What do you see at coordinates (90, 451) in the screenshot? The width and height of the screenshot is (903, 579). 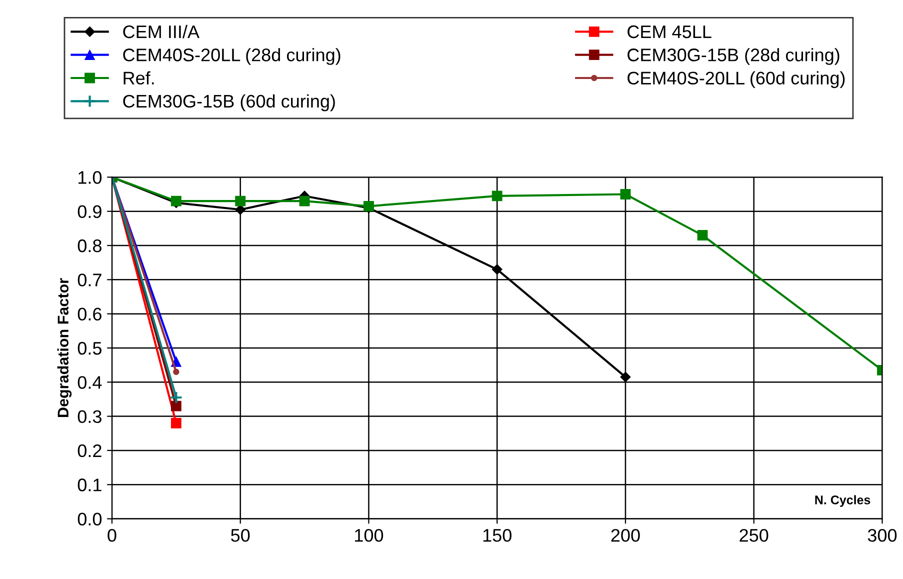 I see `y-tick-label: 0.2` at bounding box center [90, 451].